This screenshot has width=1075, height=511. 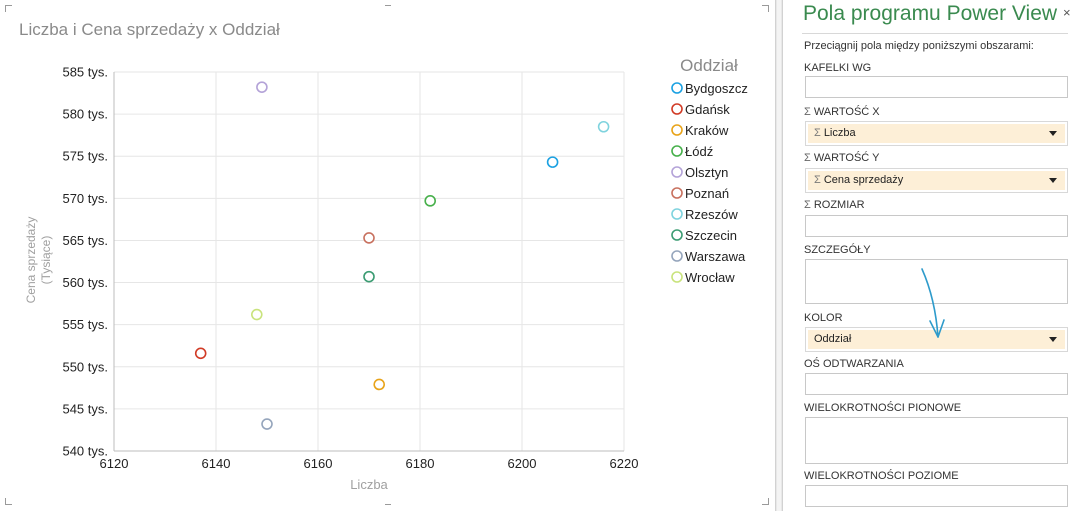 What do you see at coordinates (85, 198) in the screenshot?
I see `y-tick-label: 570 tys.` at bounding box center [85, 198].